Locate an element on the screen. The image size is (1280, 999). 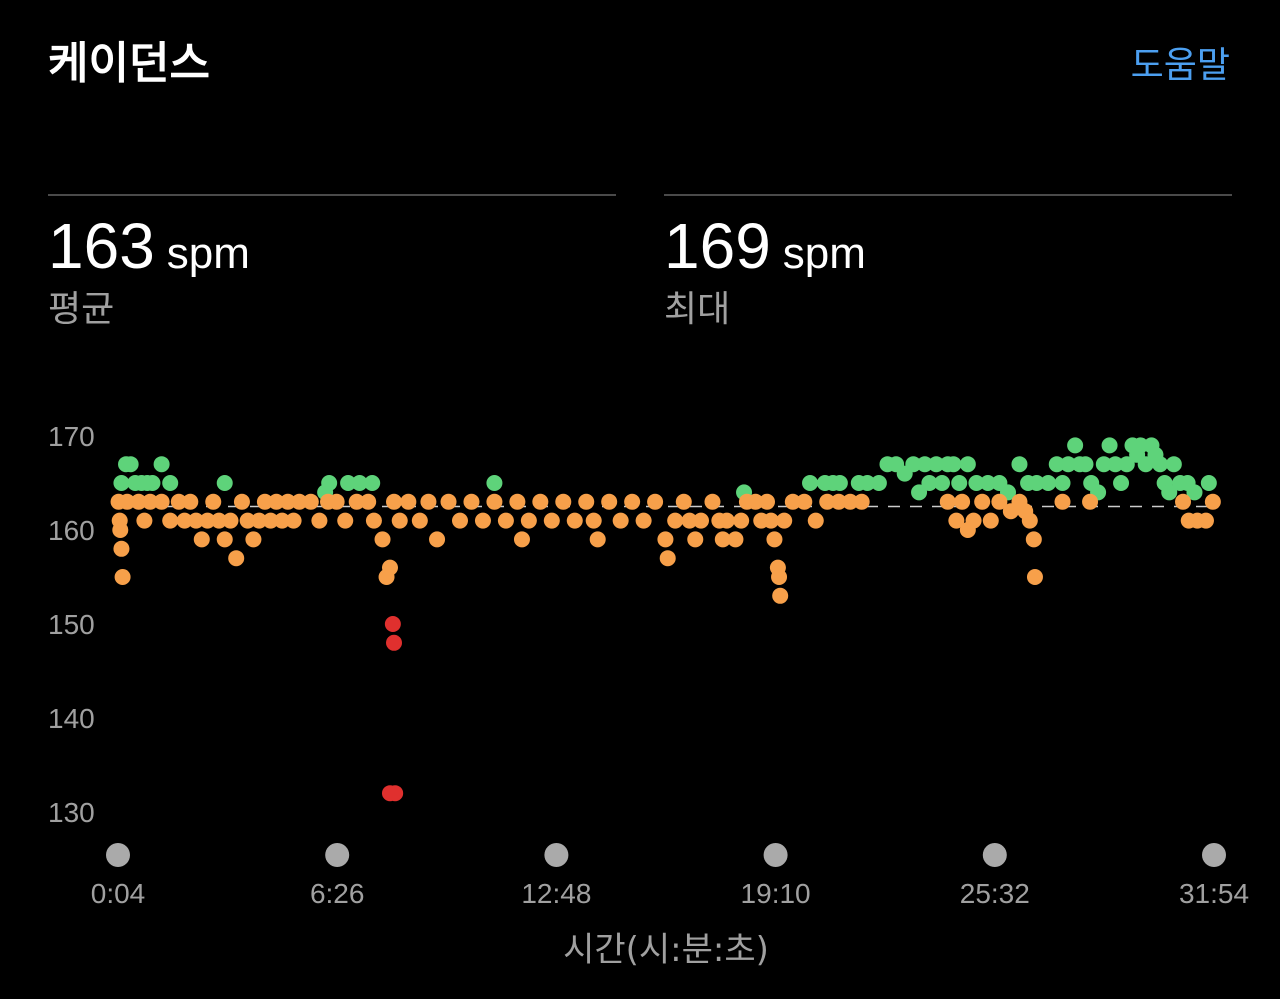
y-axis-labels: 170 160 150 140 130 is located at coordinates (71, 624).